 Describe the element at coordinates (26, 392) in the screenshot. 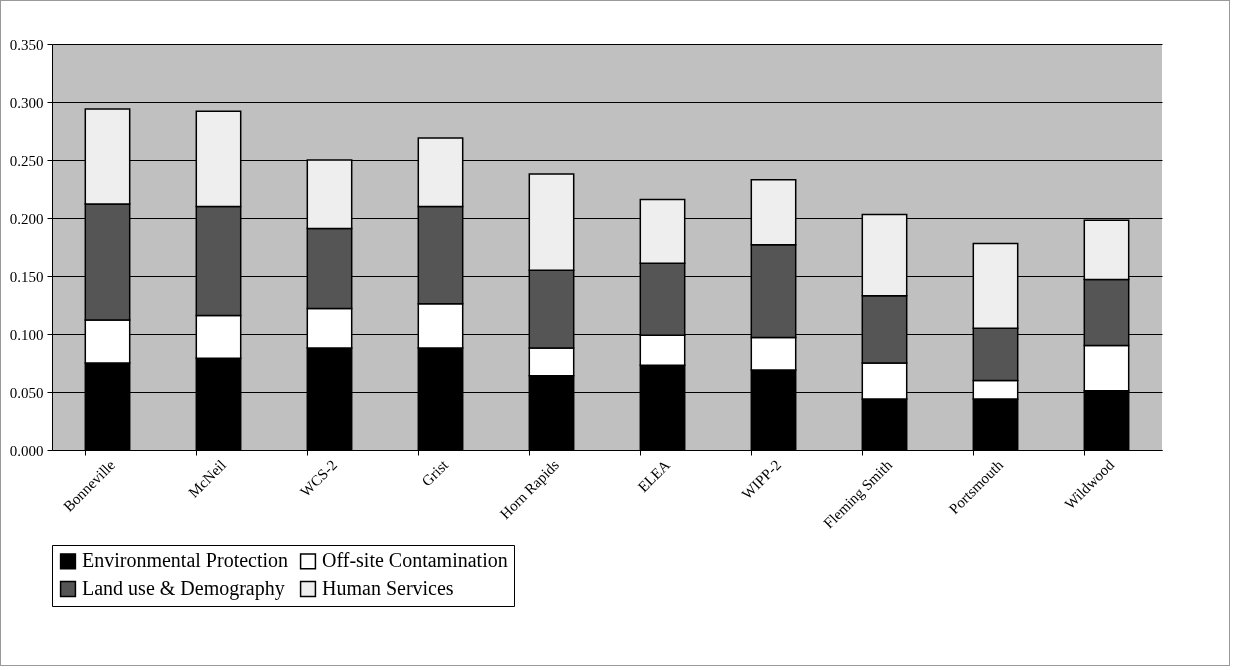

I see `y-tick-label: 0.050` at that location.